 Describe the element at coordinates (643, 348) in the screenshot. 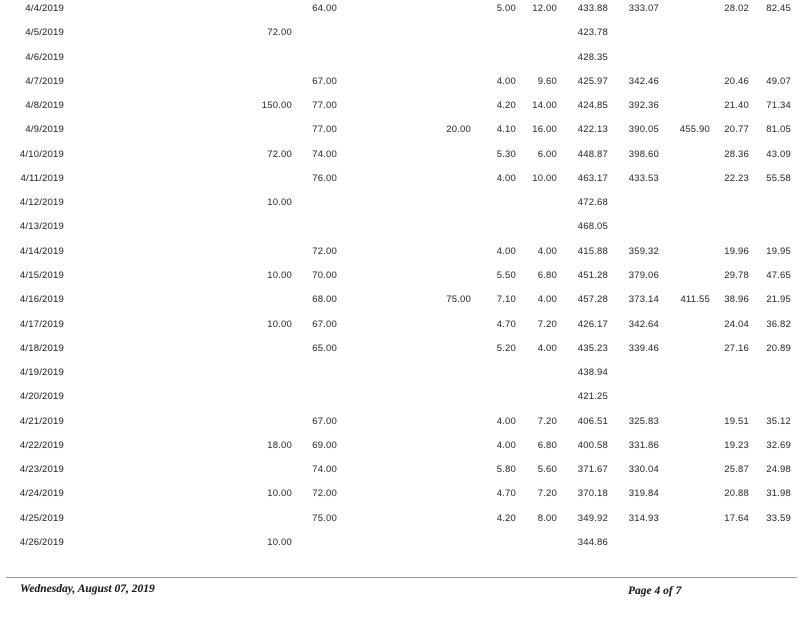

I see `value-cell: 339.46` at that location.